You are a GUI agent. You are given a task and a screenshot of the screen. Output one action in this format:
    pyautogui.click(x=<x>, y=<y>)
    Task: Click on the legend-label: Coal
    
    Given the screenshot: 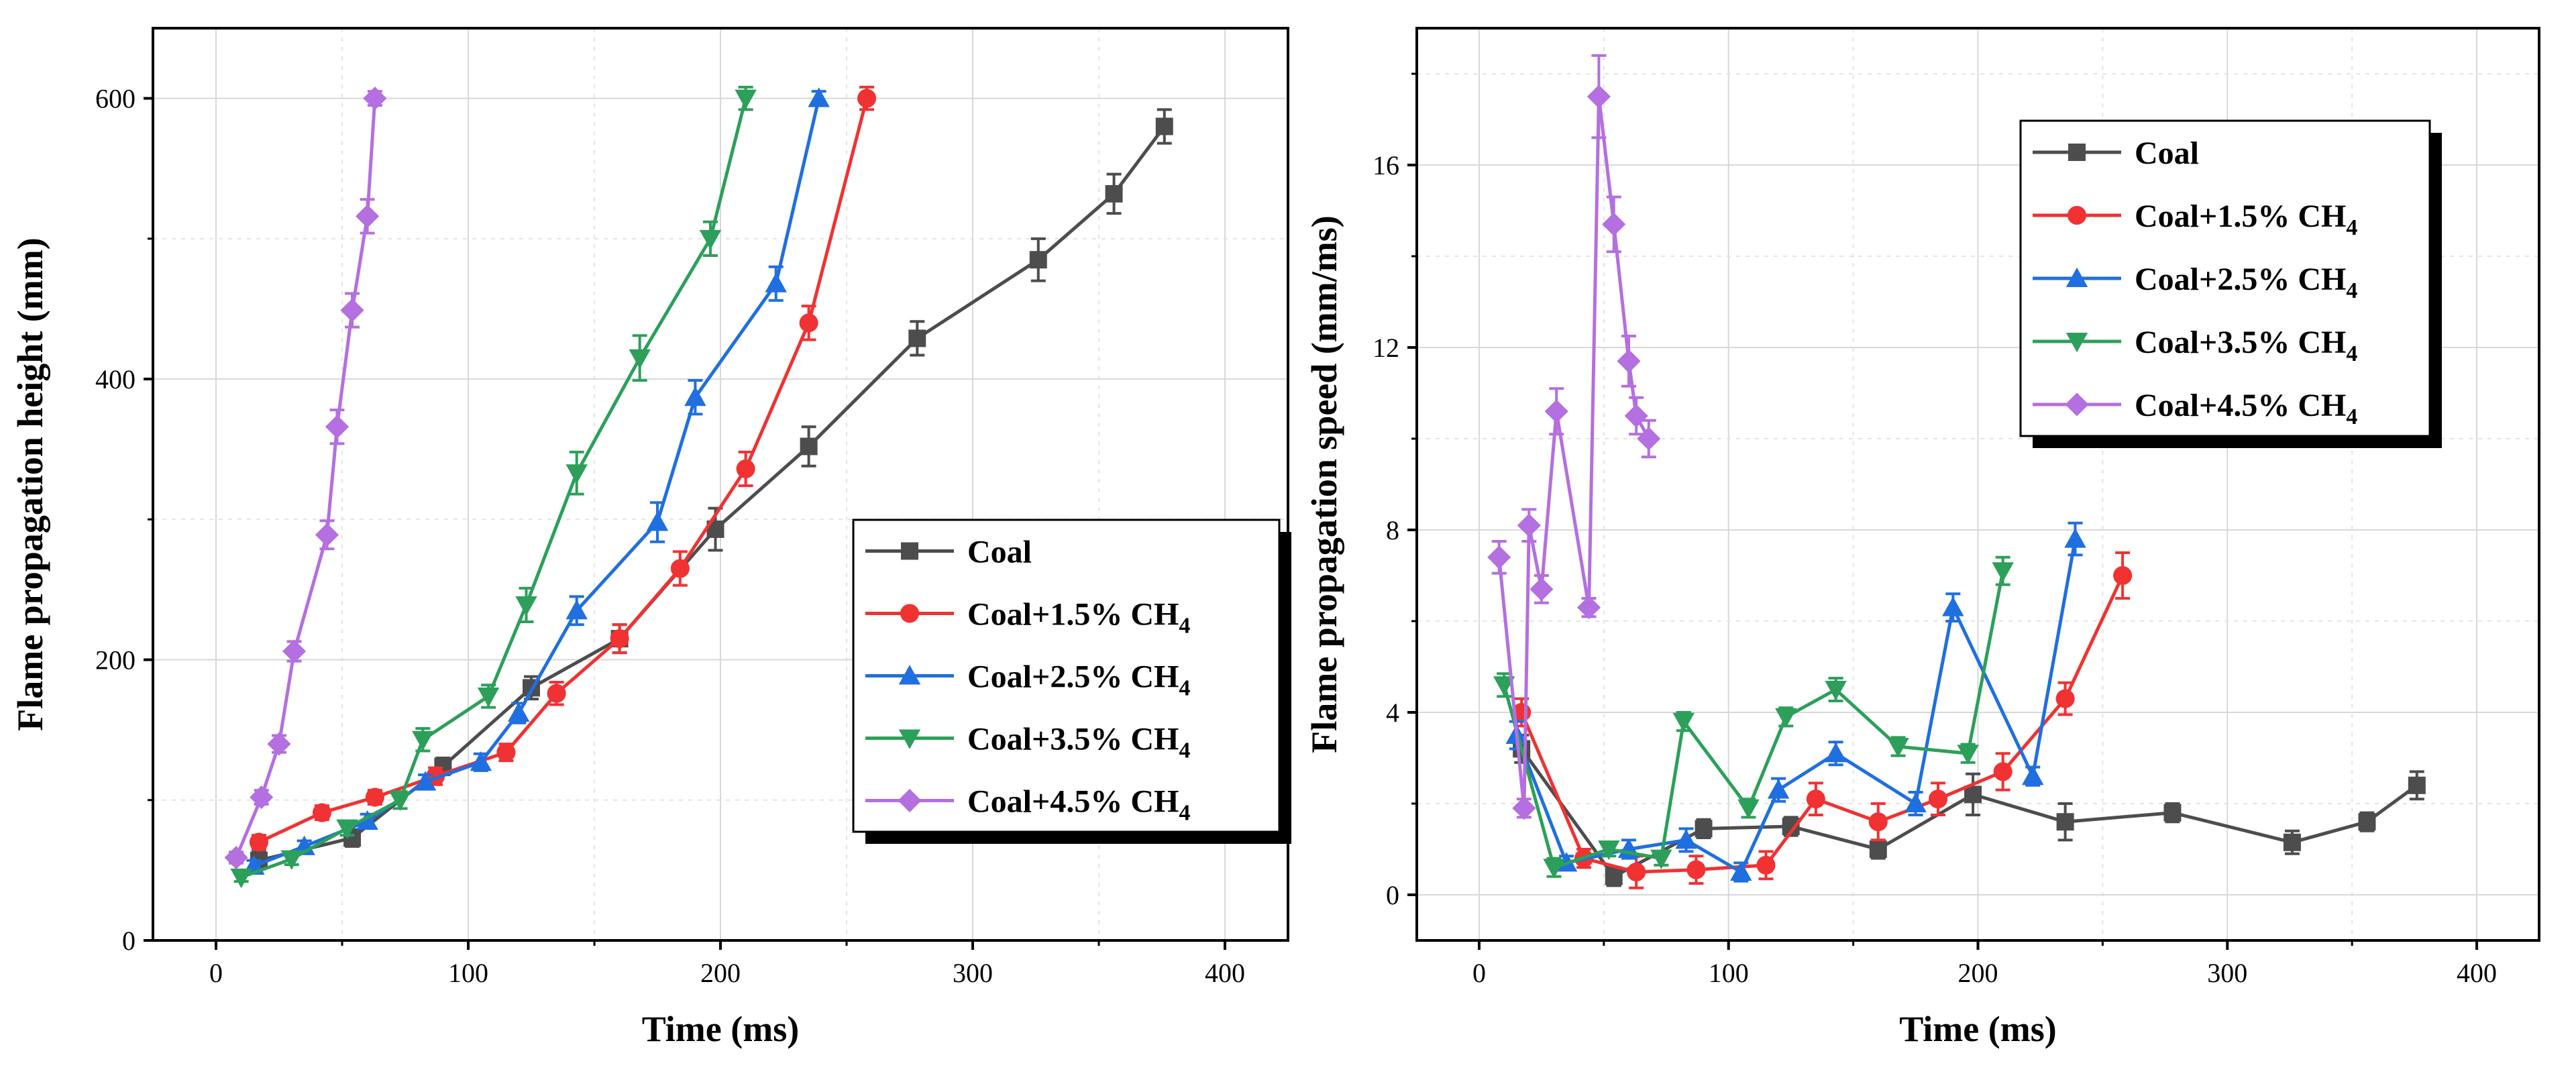 What is the action you would take?
    pyautogui.click(x=2167, y=153)
    